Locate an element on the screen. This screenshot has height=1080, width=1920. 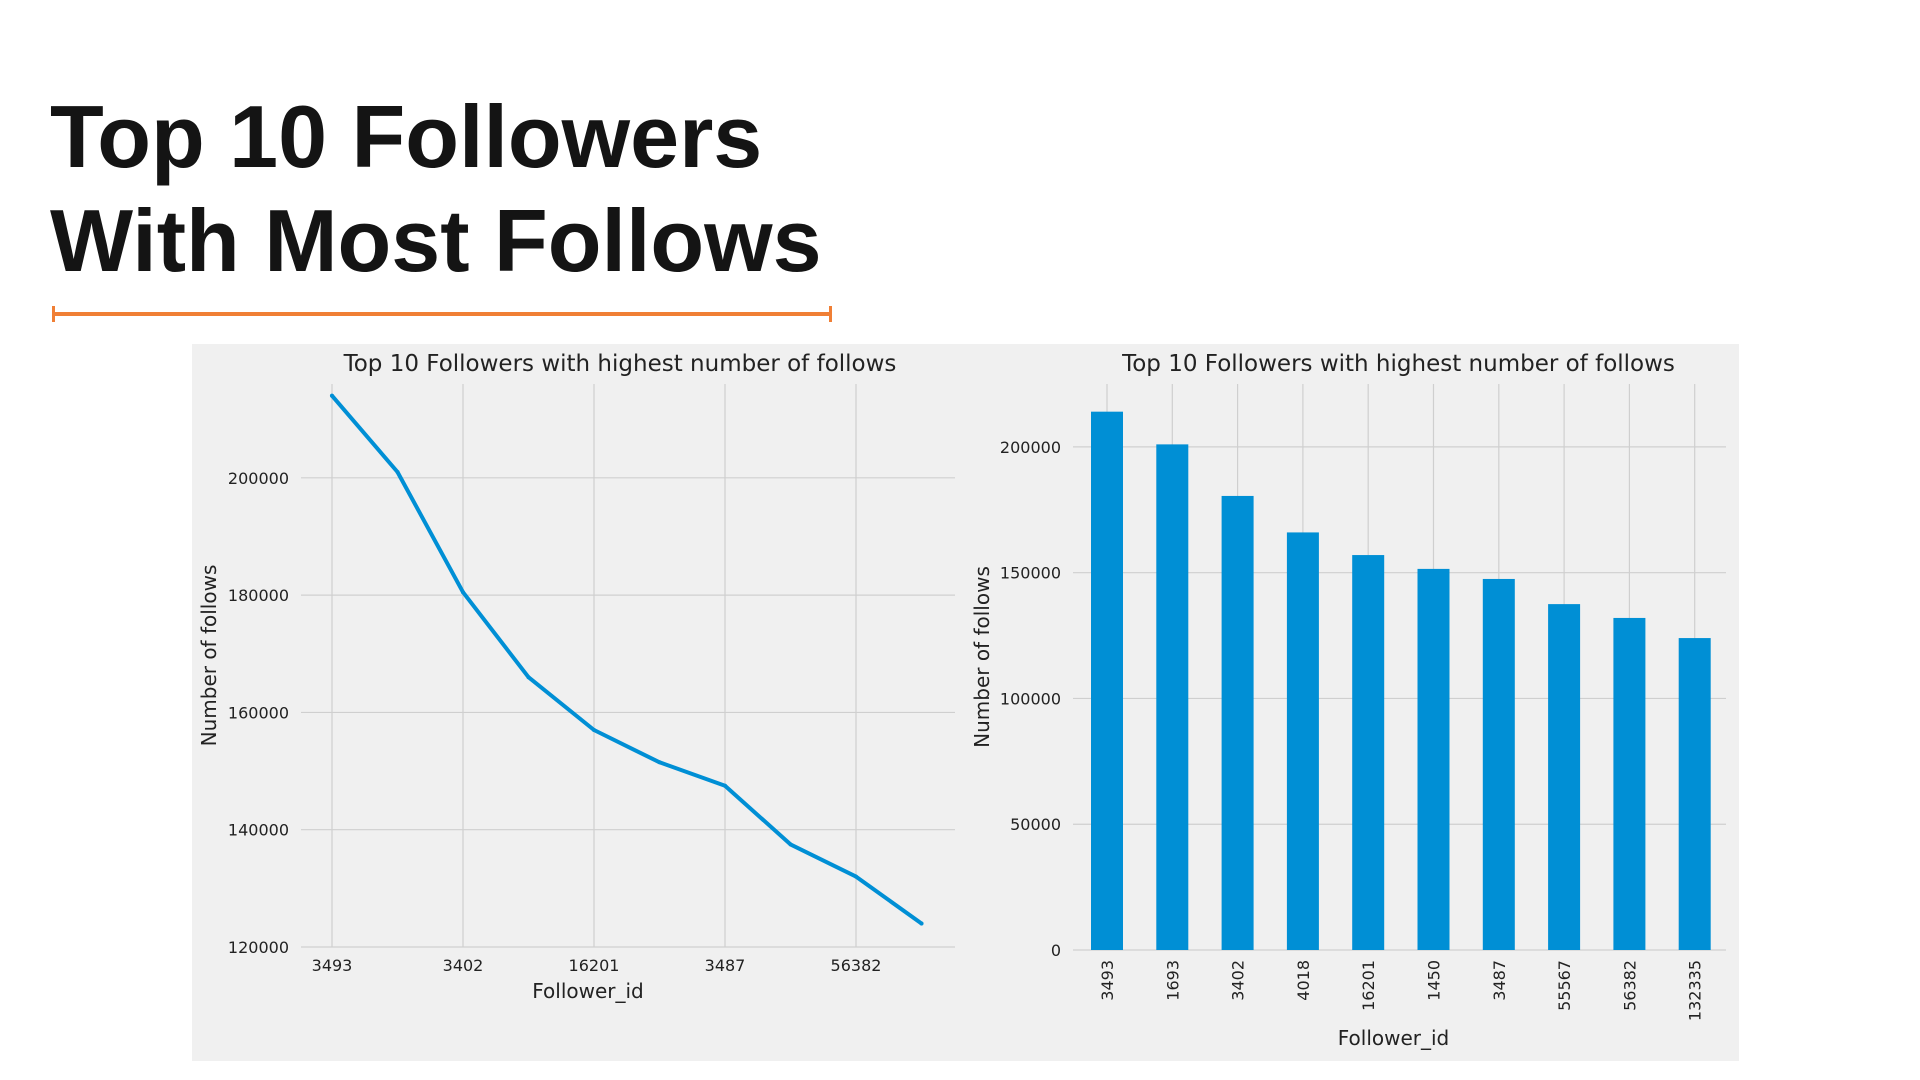
bar-chart-ytick-label: 150000 is located at coordinates (1030, 573).